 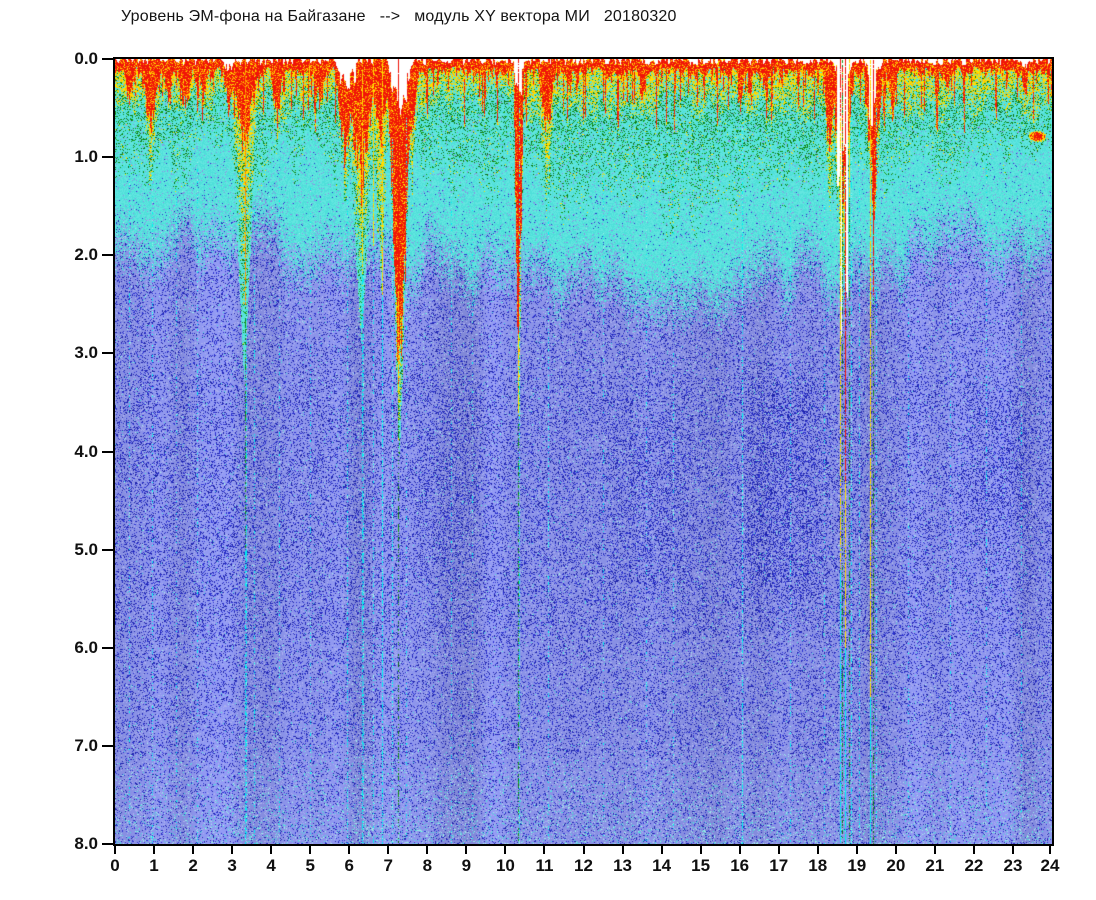 What do you see at coordinates (701, 865) in the screenshot?
I see `x-axis-label: 15` at bounding box center [701, 865].